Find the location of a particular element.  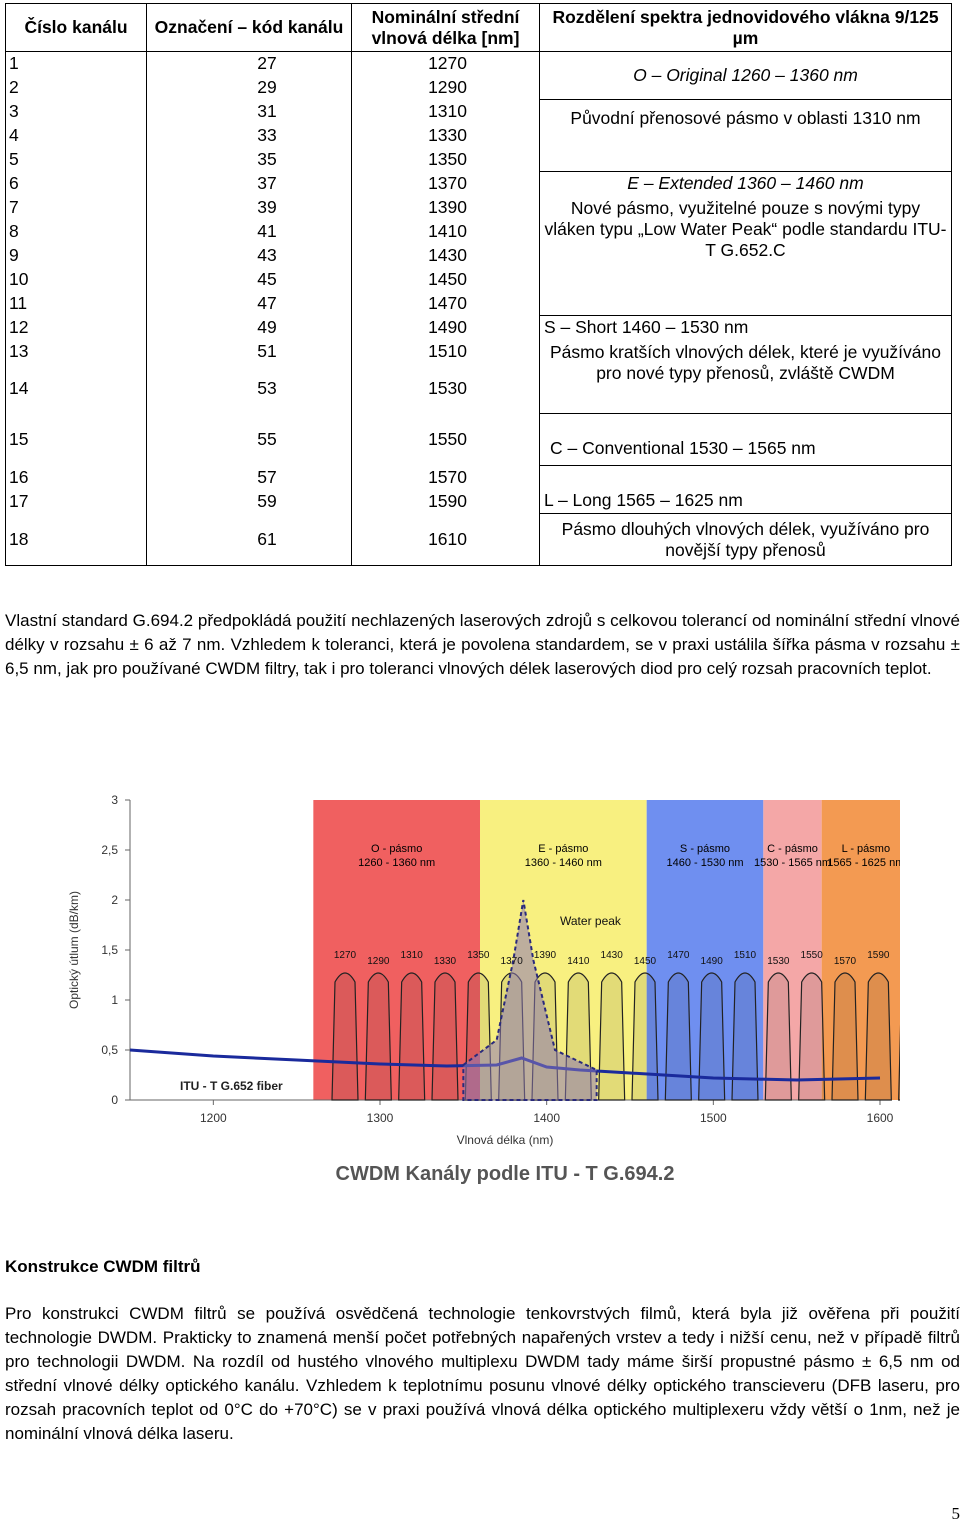

wavelength-cell: 1270 is located at coordinates (445, 63).